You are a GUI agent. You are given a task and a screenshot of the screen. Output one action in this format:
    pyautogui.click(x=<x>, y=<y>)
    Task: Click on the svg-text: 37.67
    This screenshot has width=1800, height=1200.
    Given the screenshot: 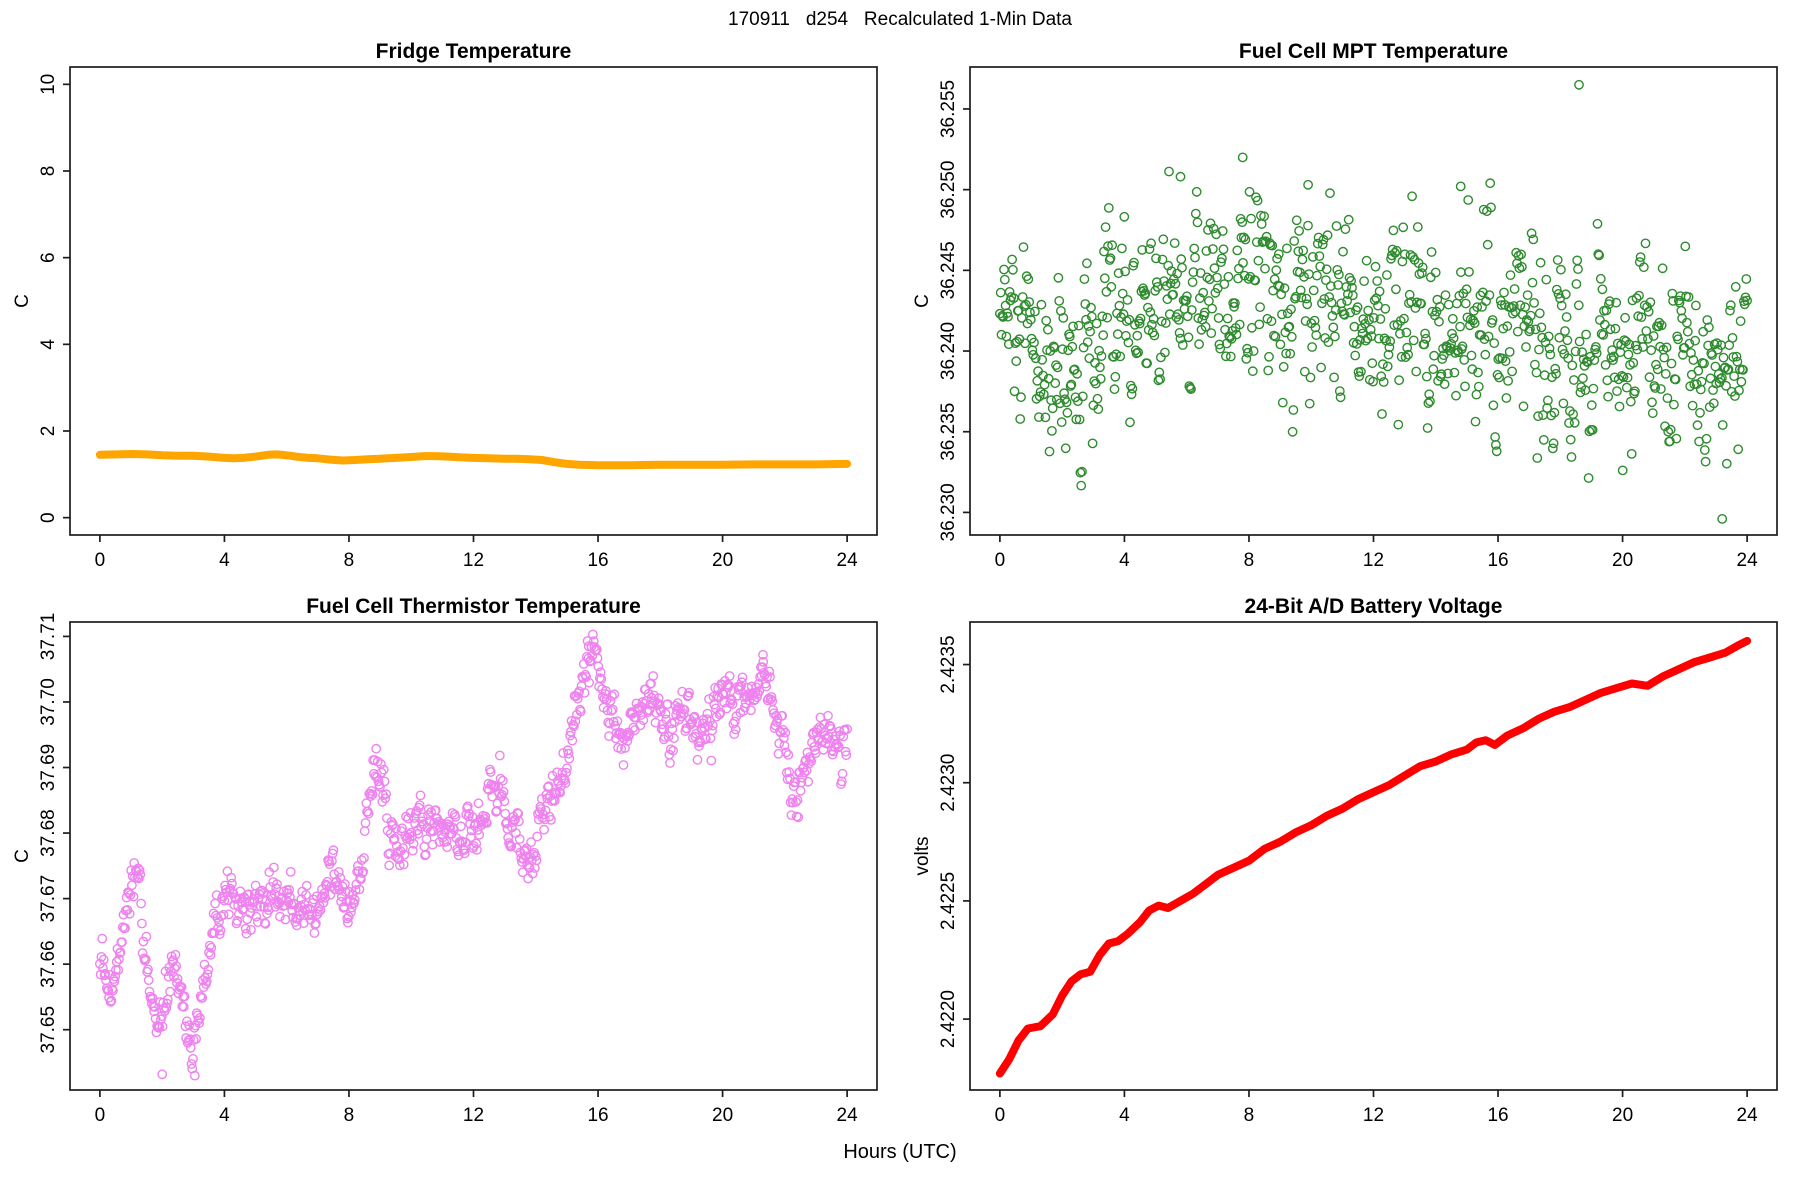 What is the action you would take?
    pyautogui.click(x=48, y=899)
    